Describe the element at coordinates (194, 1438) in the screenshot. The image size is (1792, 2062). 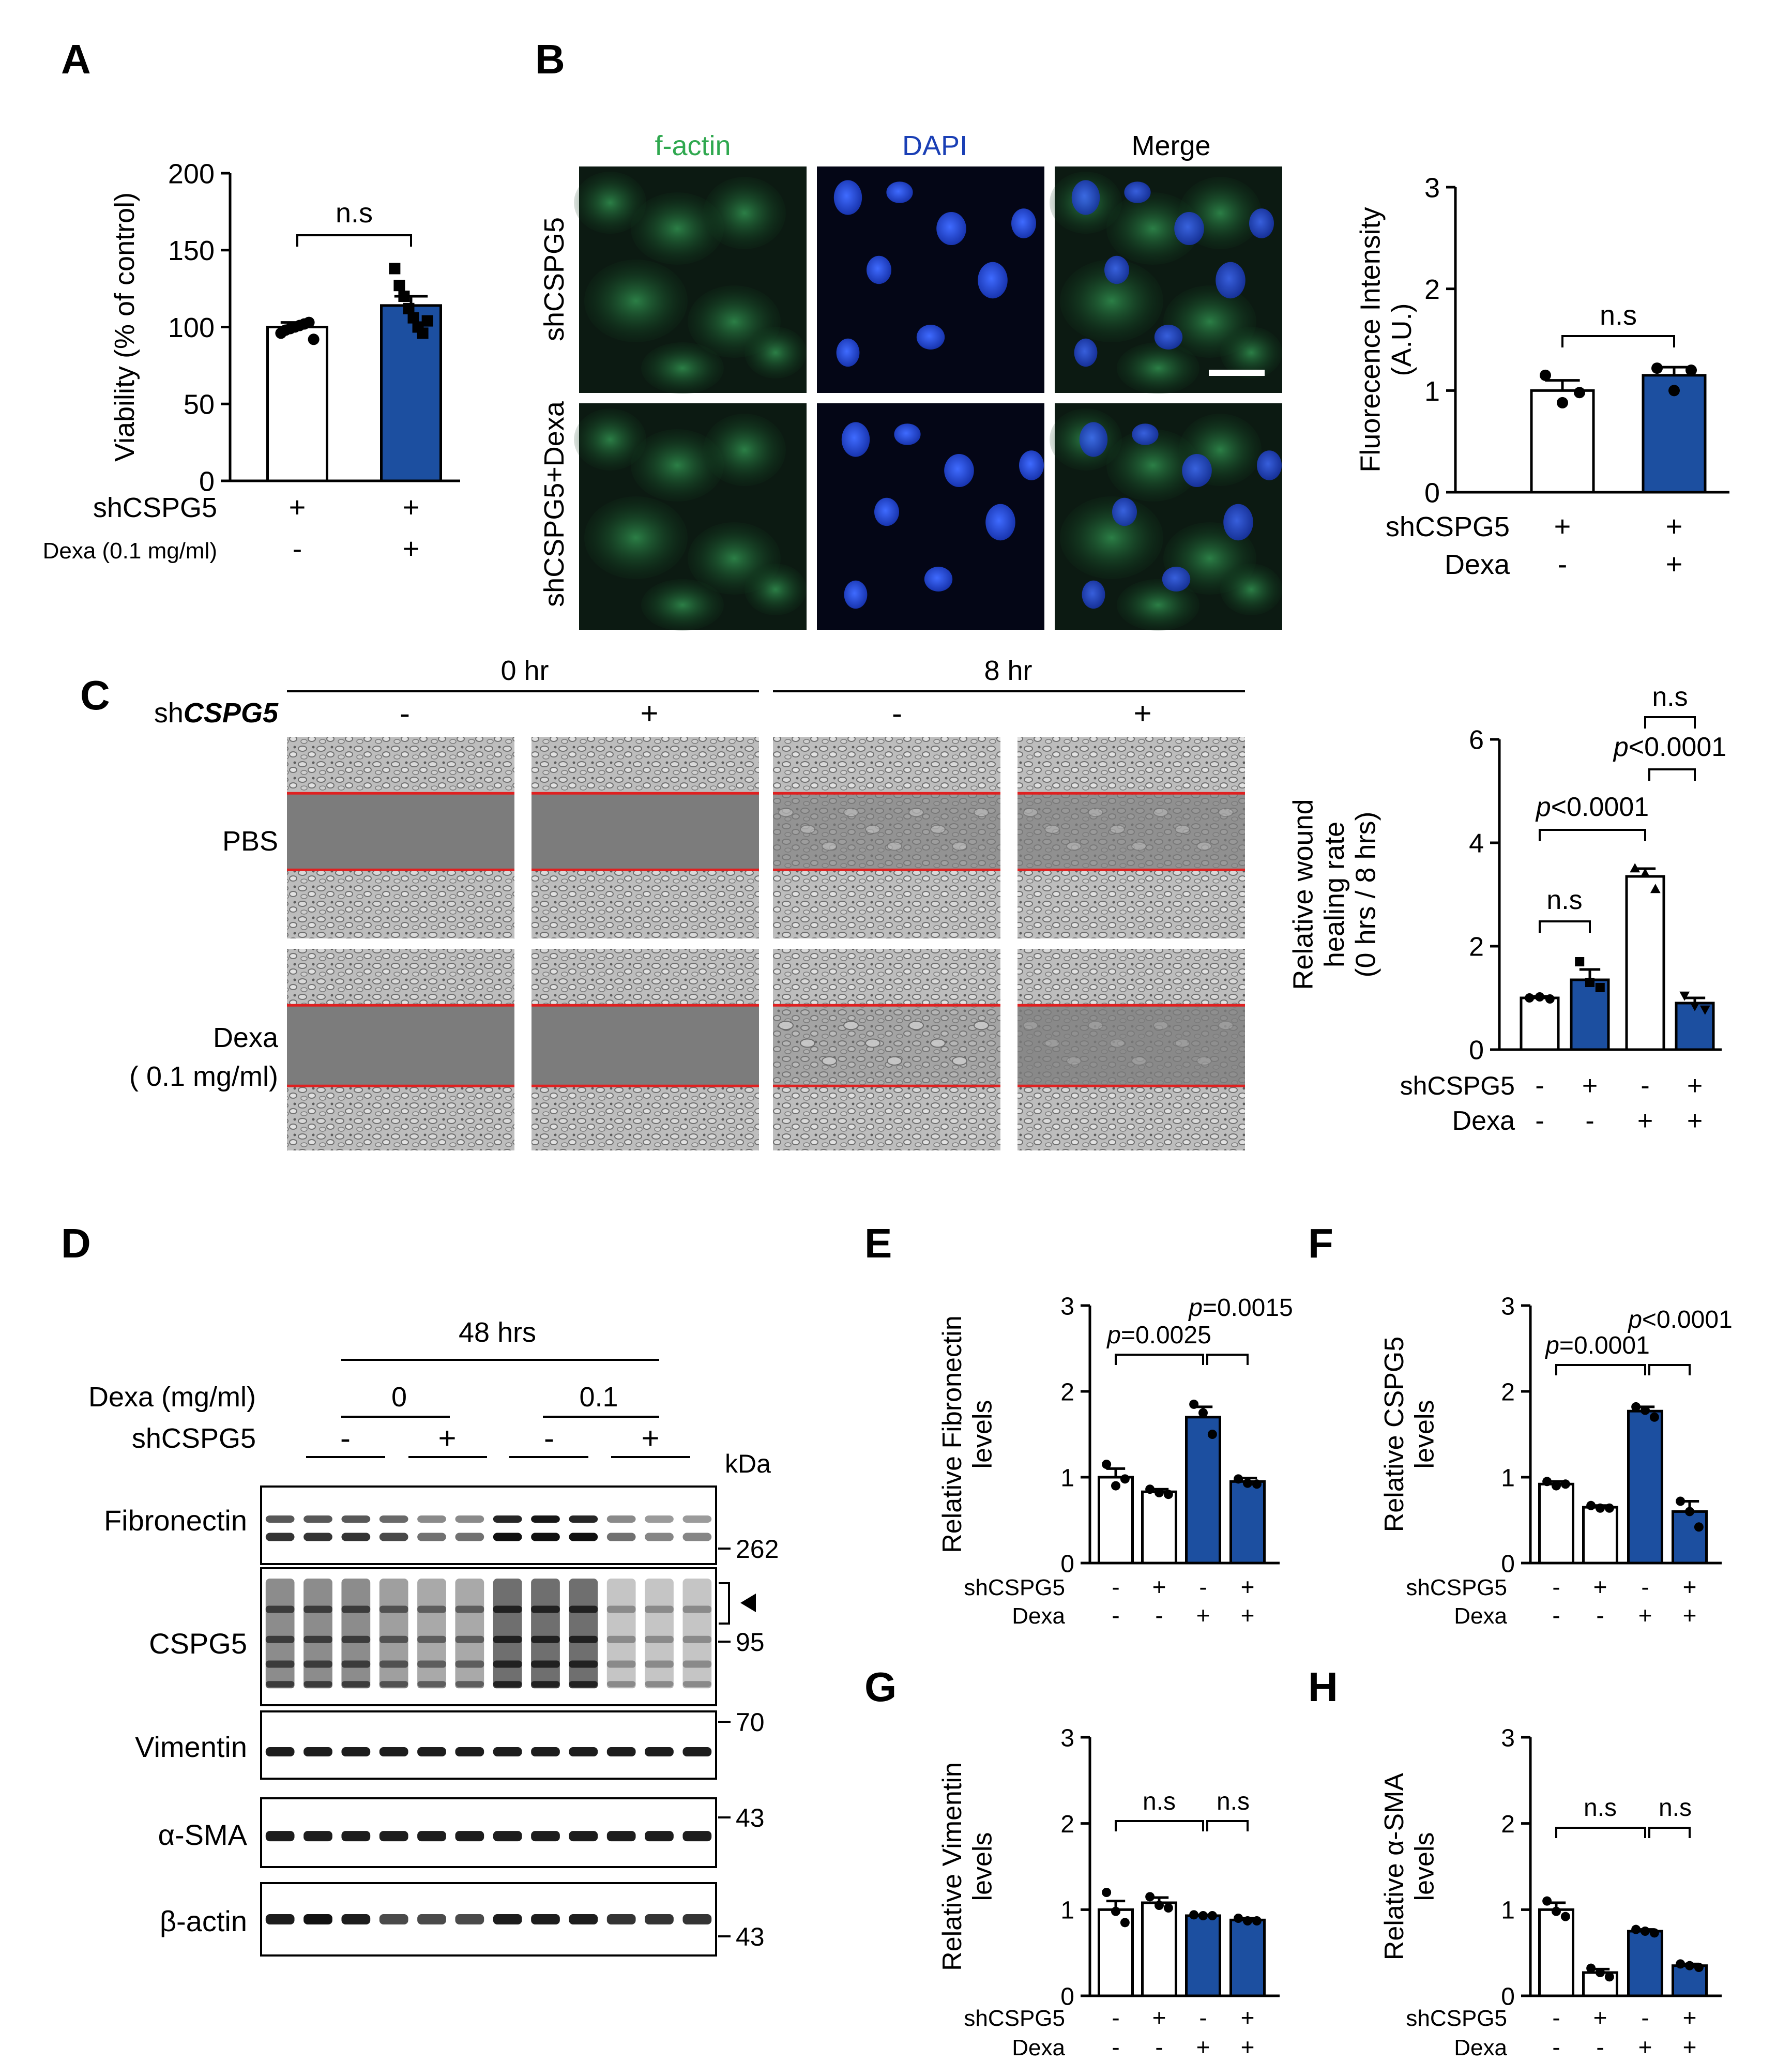
I see `shcspg5-label: shCSPG5` at that location.